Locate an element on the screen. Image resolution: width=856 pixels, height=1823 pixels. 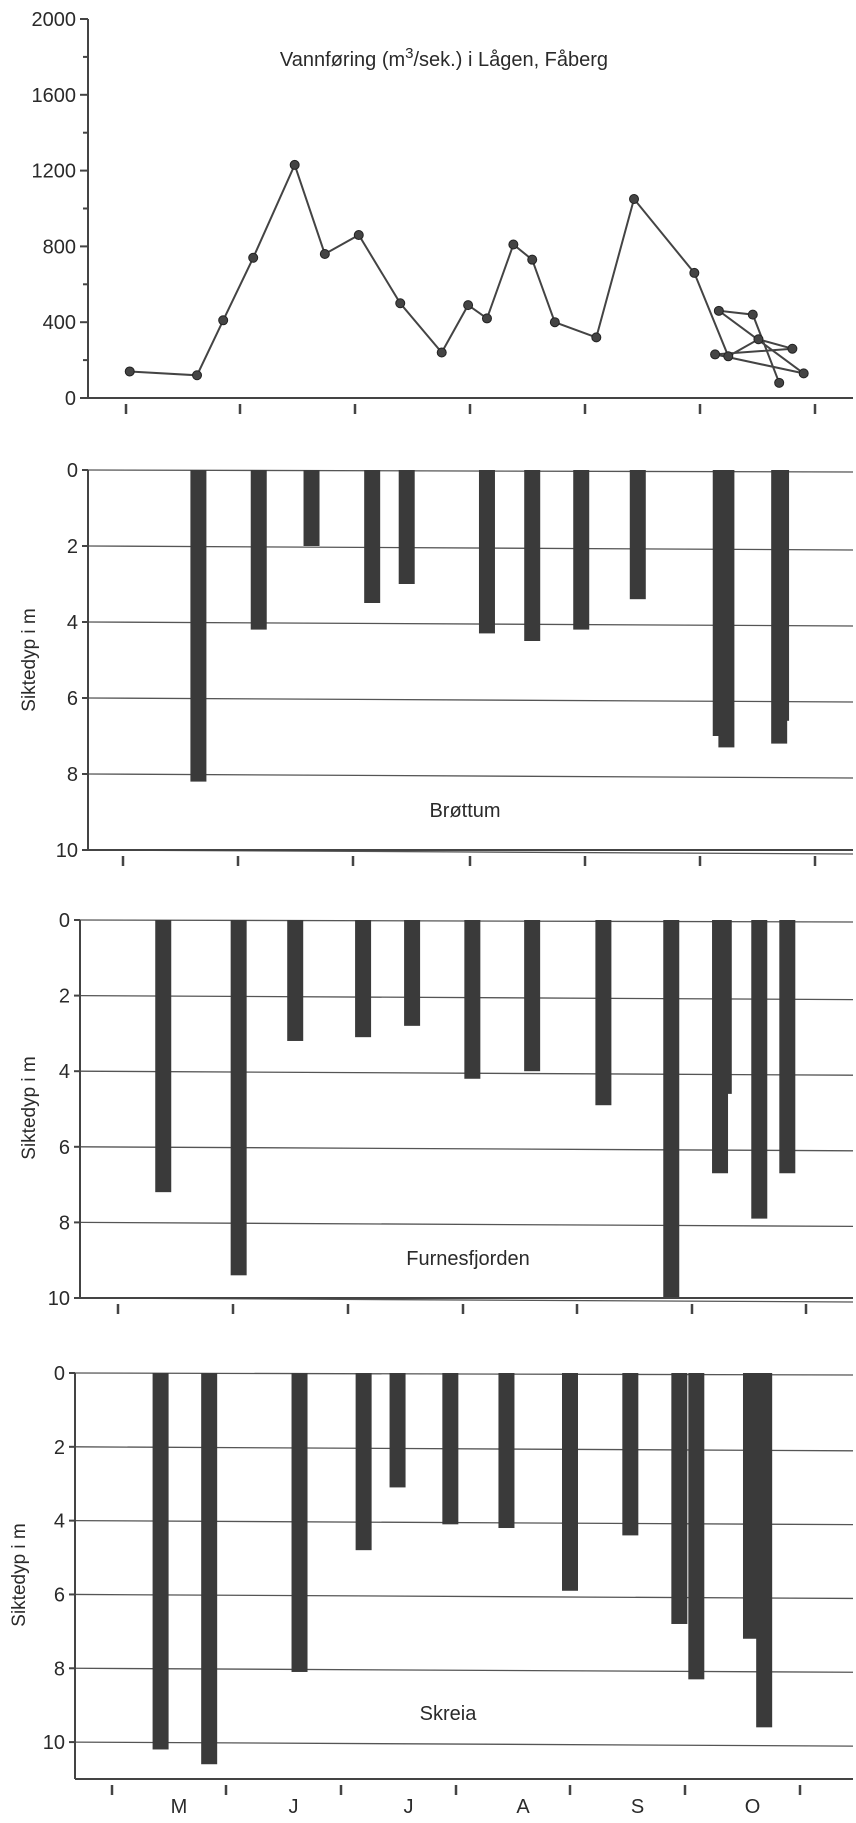
y-tick-label: 400 is located at coordinates (59, 323).